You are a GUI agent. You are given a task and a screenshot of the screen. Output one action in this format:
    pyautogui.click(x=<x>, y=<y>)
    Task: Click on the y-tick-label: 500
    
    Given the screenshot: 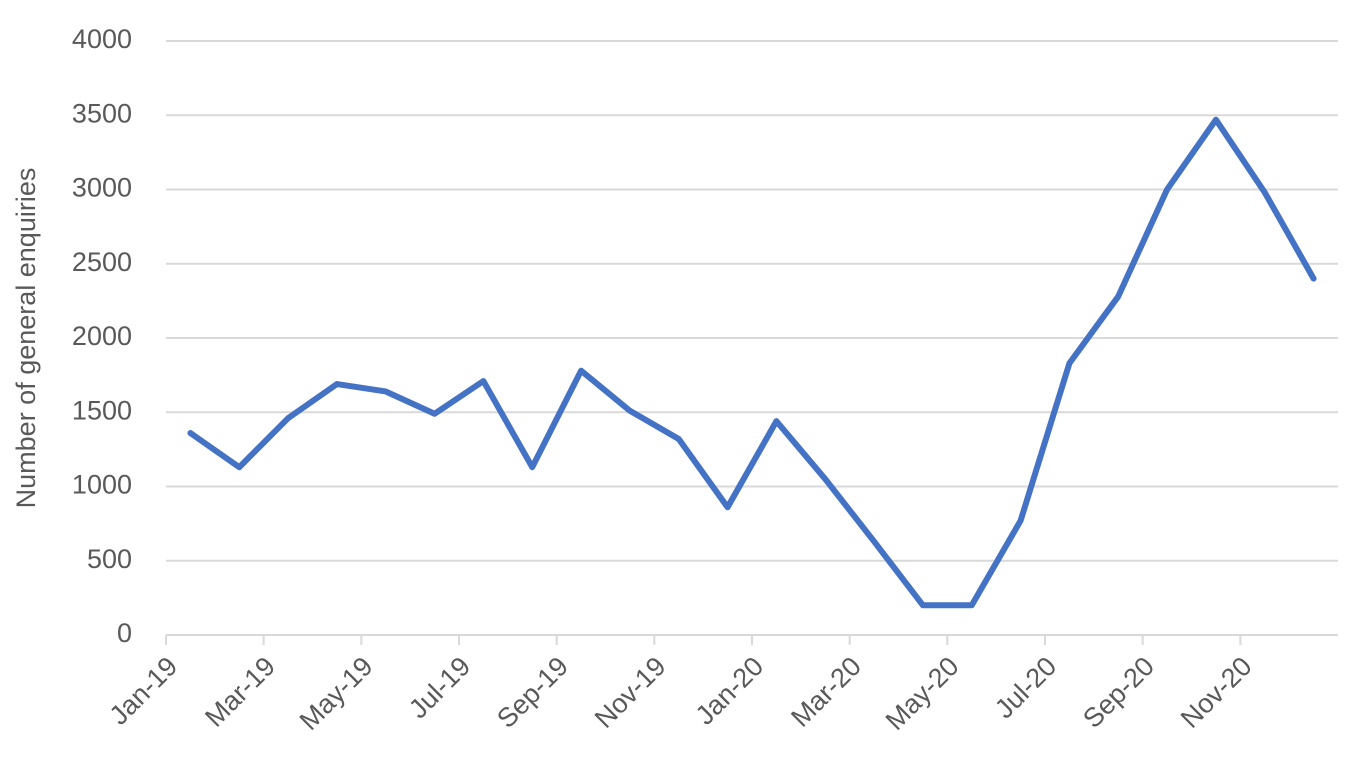 What is the action you would take?
    pyautogui.click(x=109, y=559)
    